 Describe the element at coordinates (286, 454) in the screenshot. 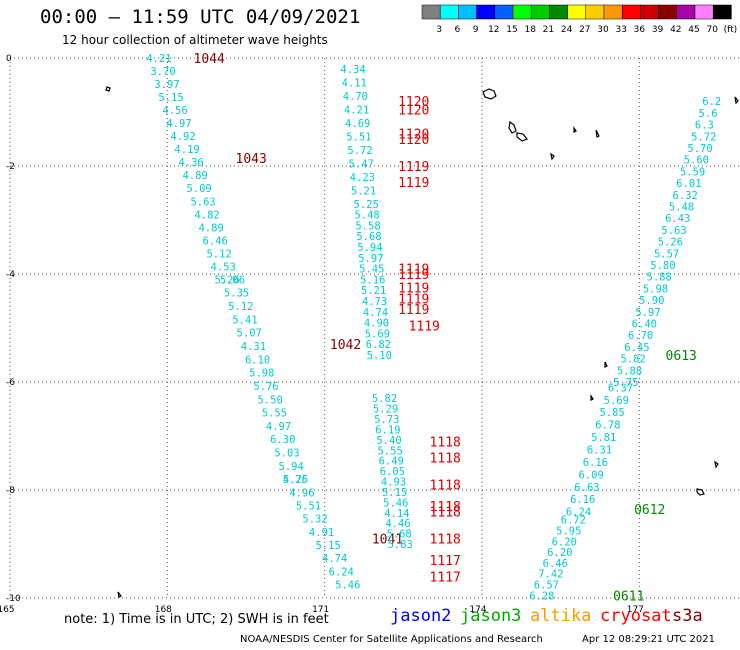

I see `wave-height-value: 5.03` at that location.